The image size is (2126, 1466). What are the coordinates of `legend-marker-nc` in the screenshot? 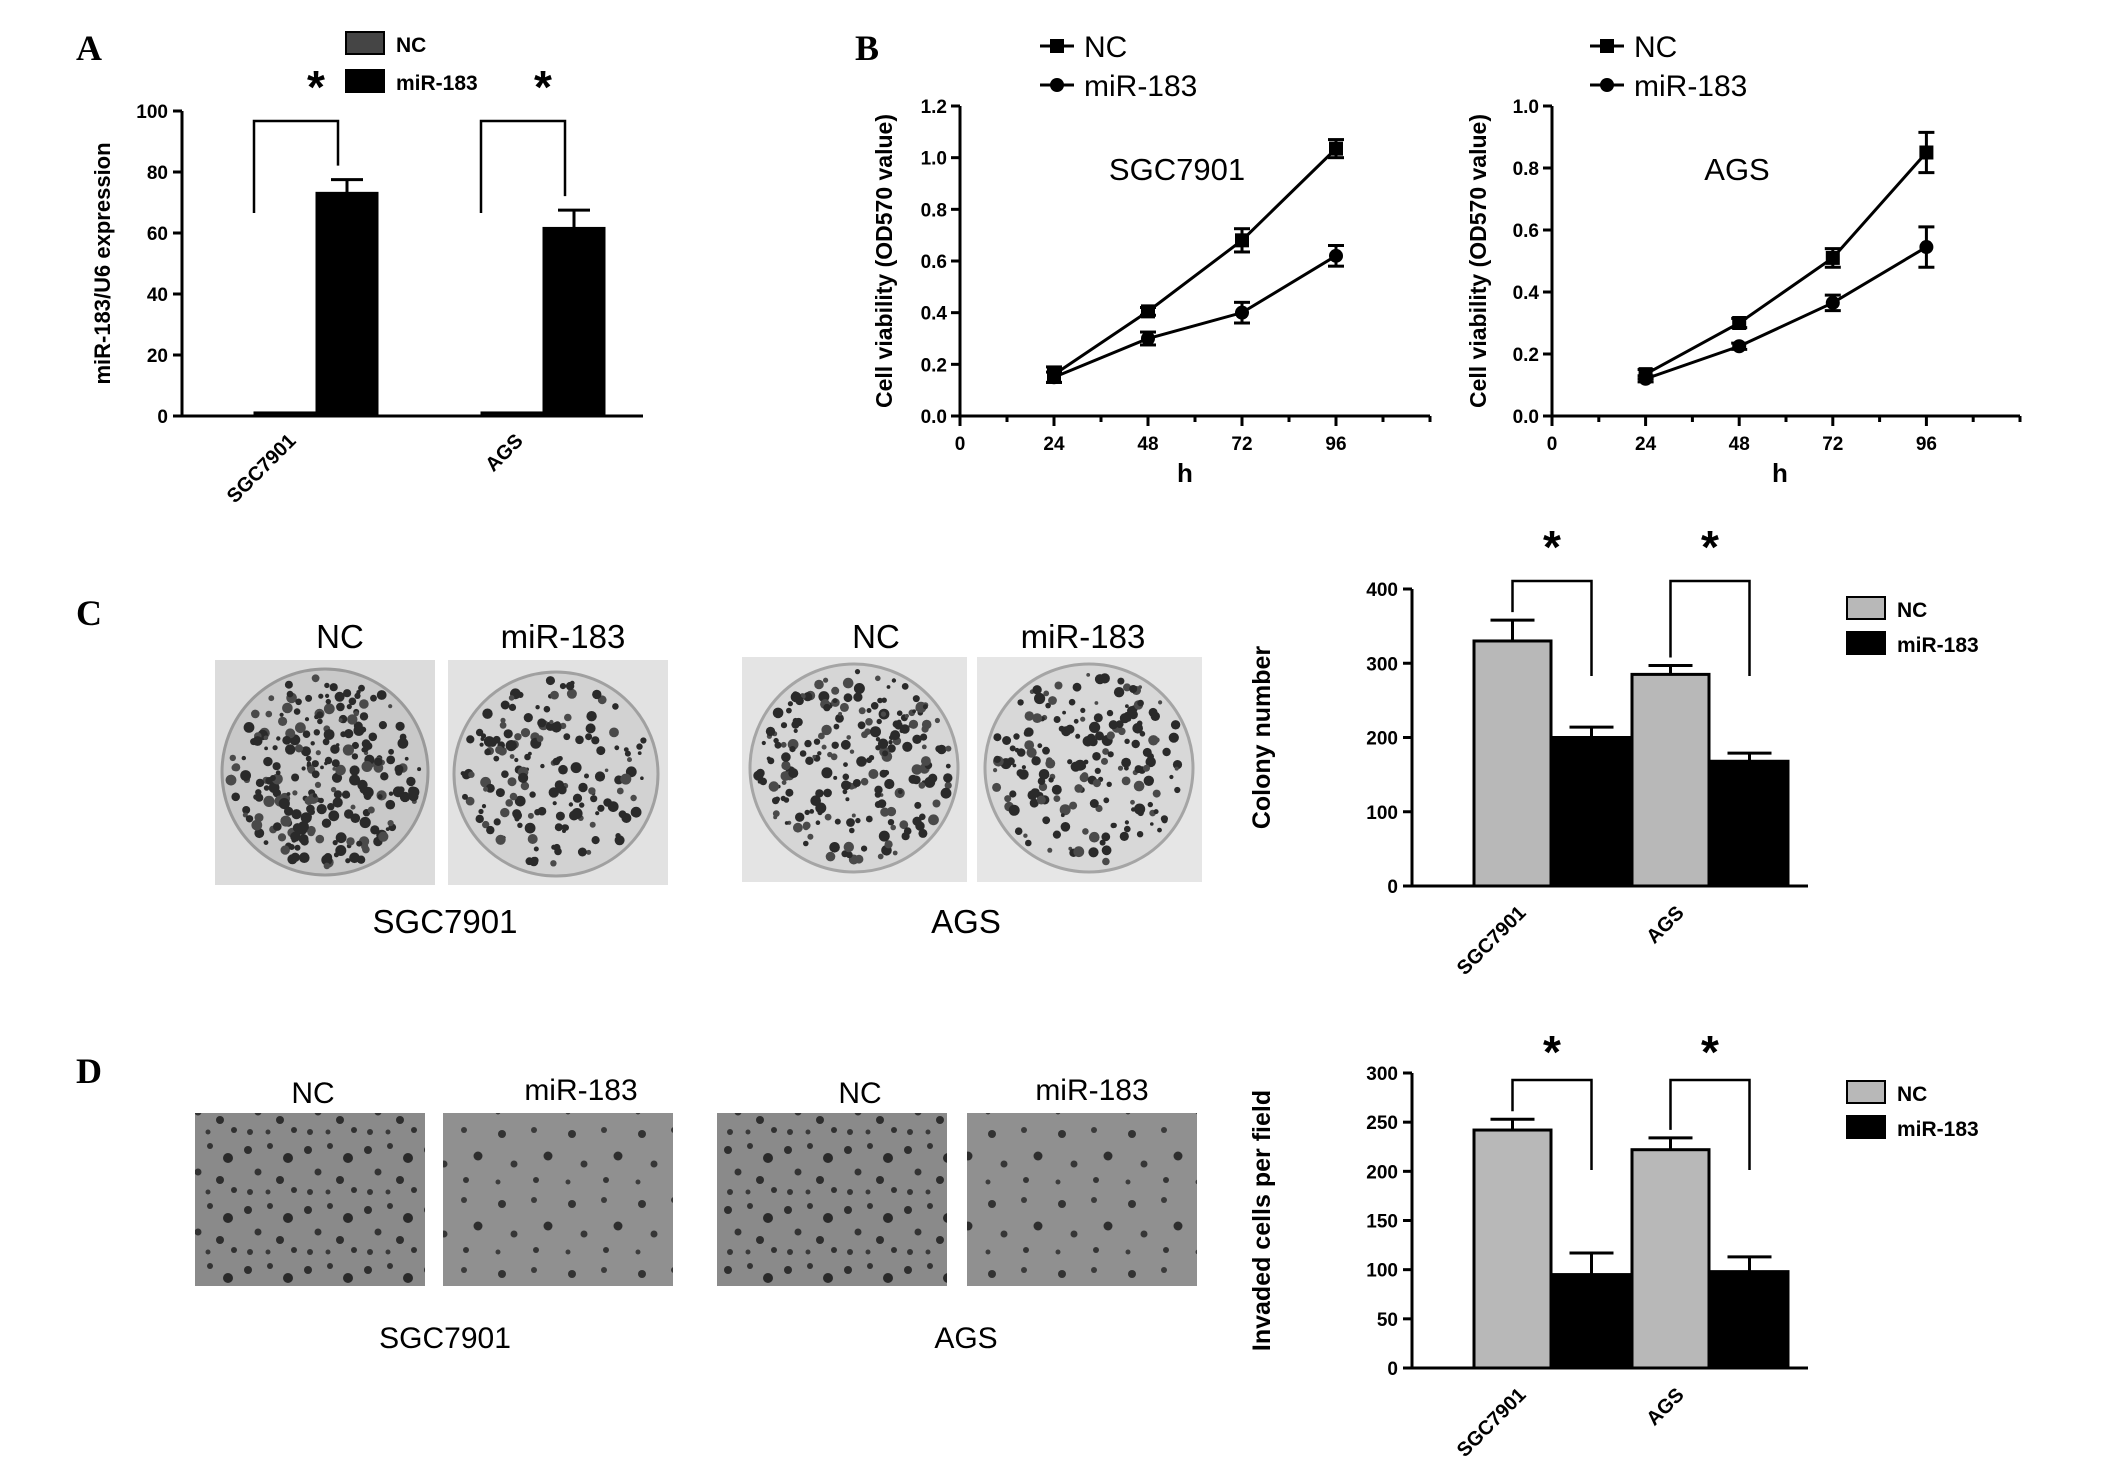 It's located at (1057, 46).